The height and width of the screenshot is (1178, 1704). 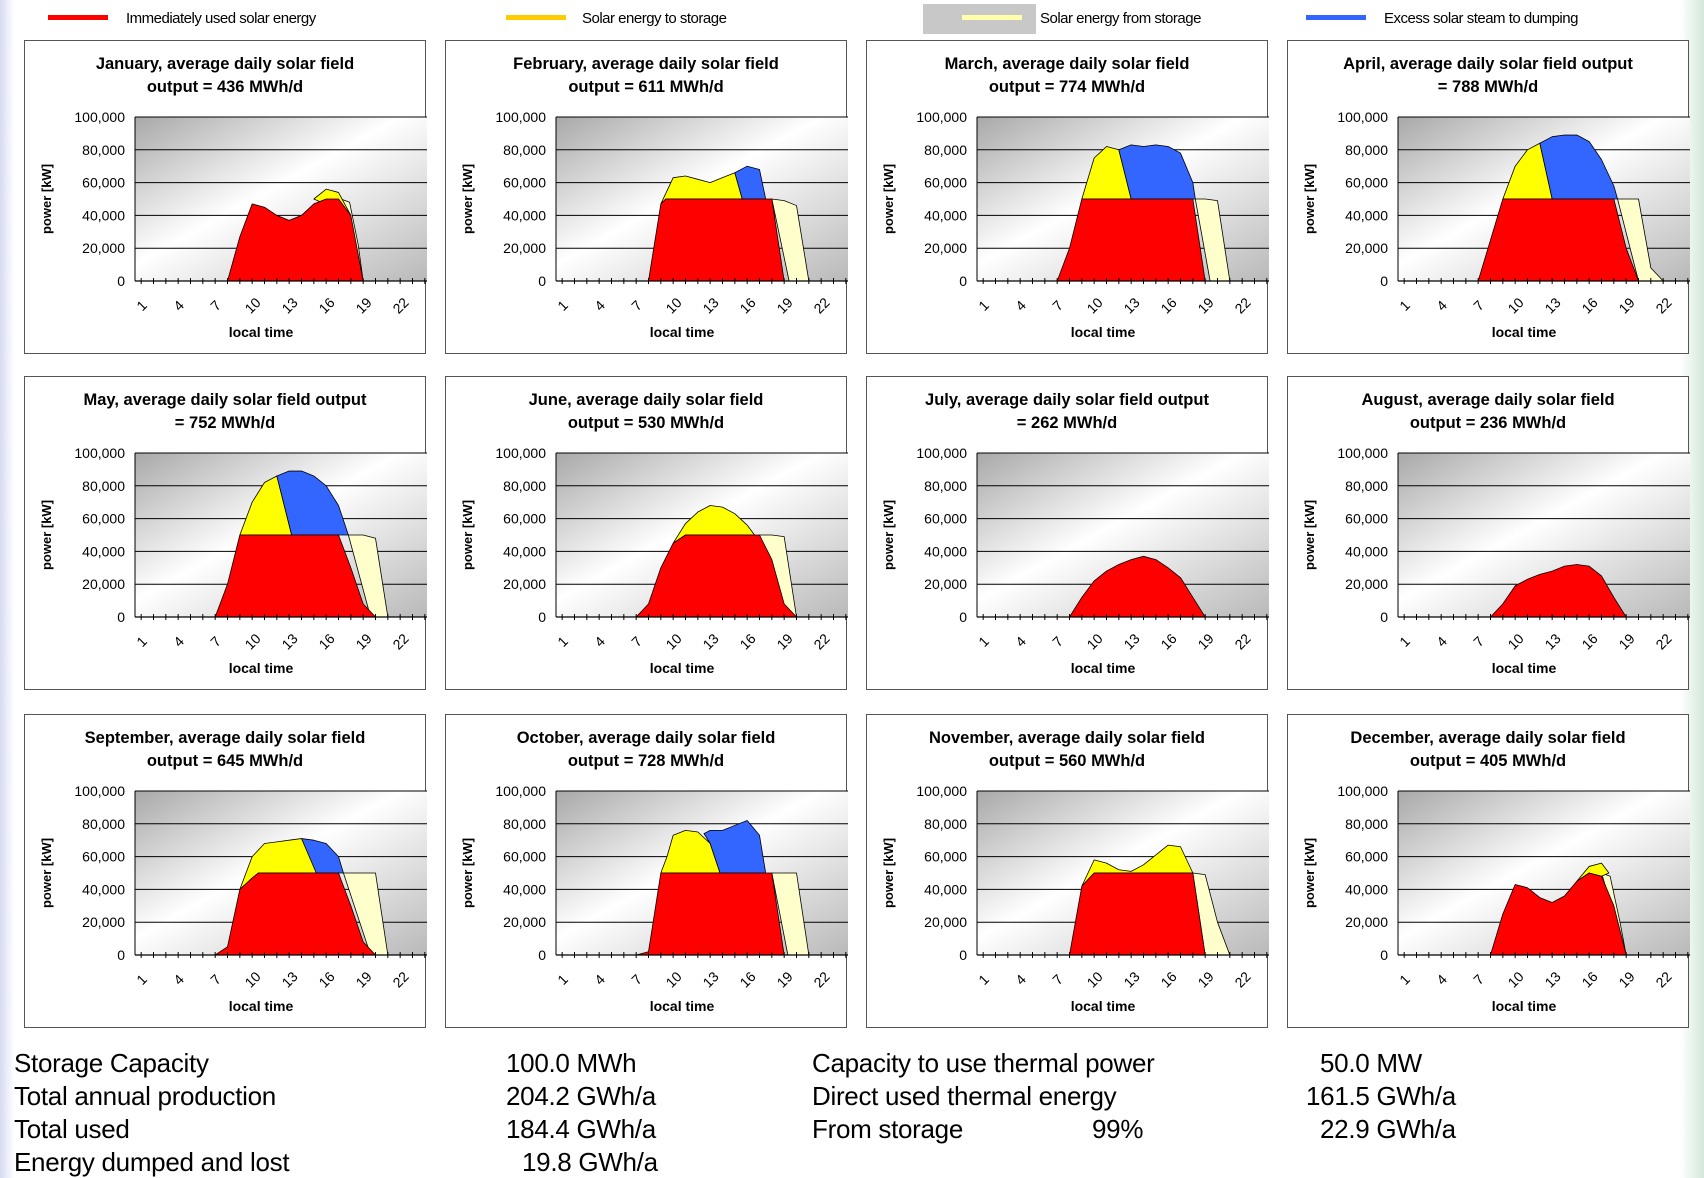 I want to click on series-blue-area, so click(x=1157, y=172).